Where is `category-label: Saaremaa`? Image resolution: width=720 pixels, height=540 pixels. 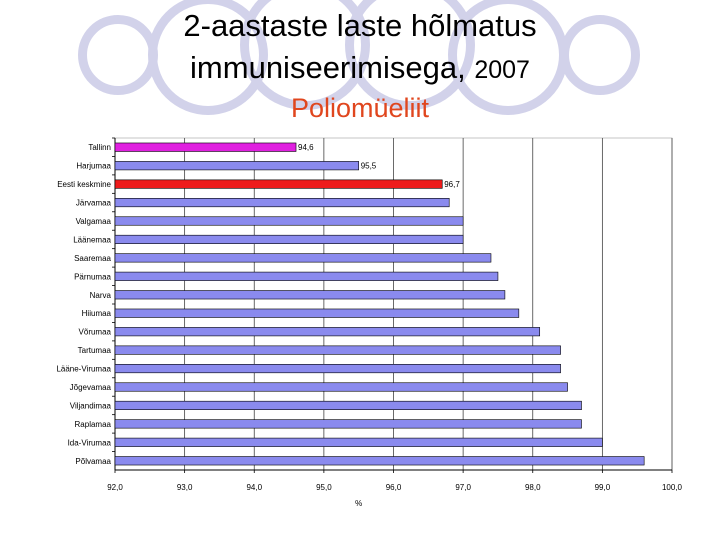
category-label: Saaremaa is located at coordinates (92, 258).